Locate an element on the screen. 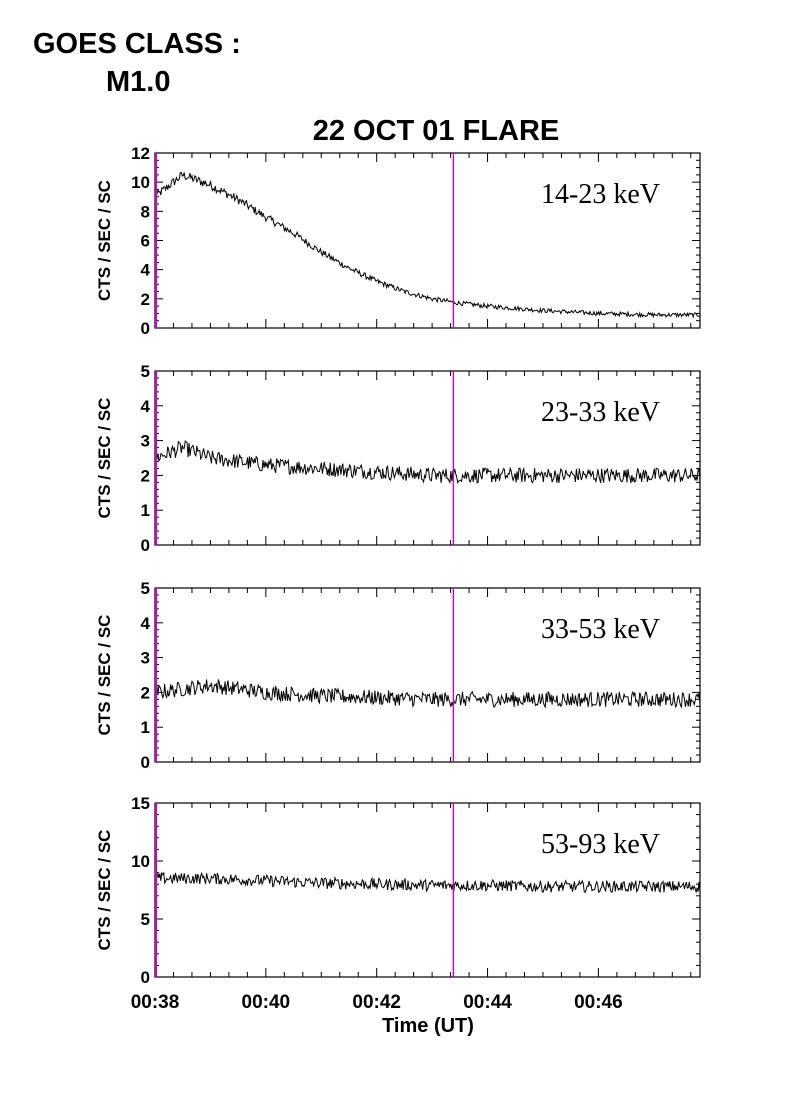 Image resolution: width=790 pixels, height=1118 pixels. x-axis-title: Time (UT) is located at coordinates (428, 1026).